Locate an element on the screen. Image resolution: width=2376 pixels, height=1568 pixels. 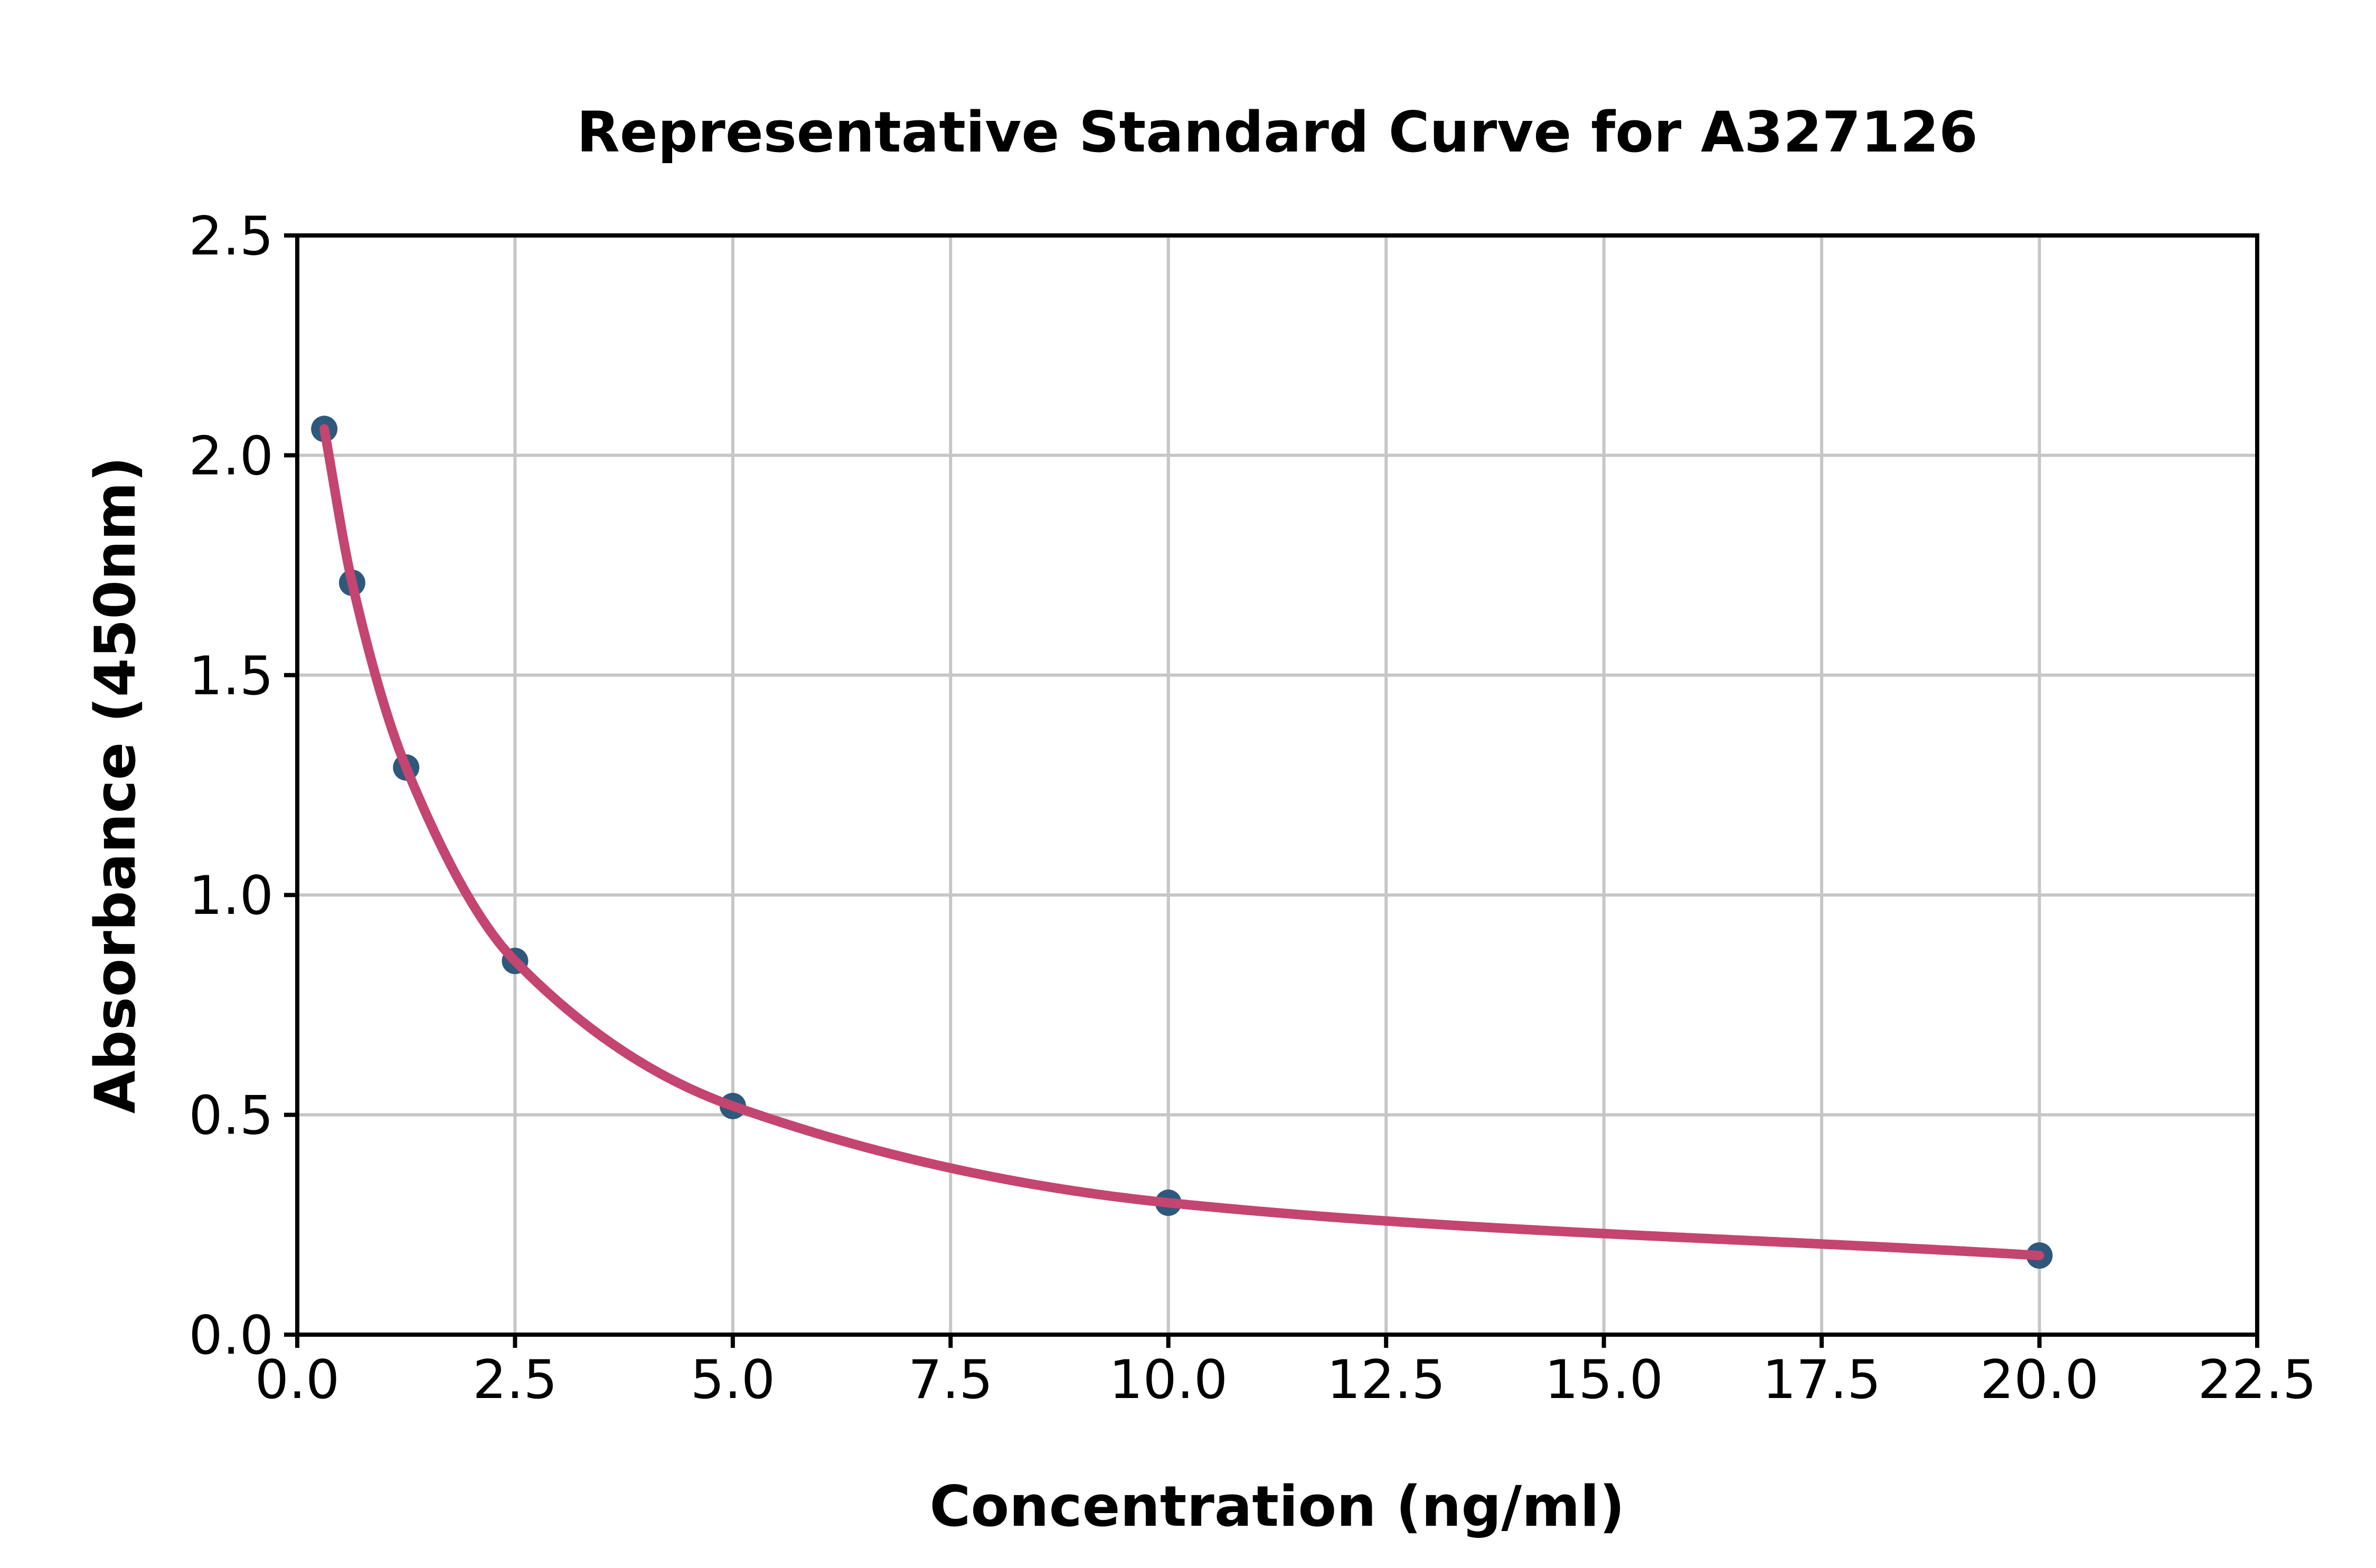
x-tick-label: 20.0 is located at coordinates (2040, 1380).